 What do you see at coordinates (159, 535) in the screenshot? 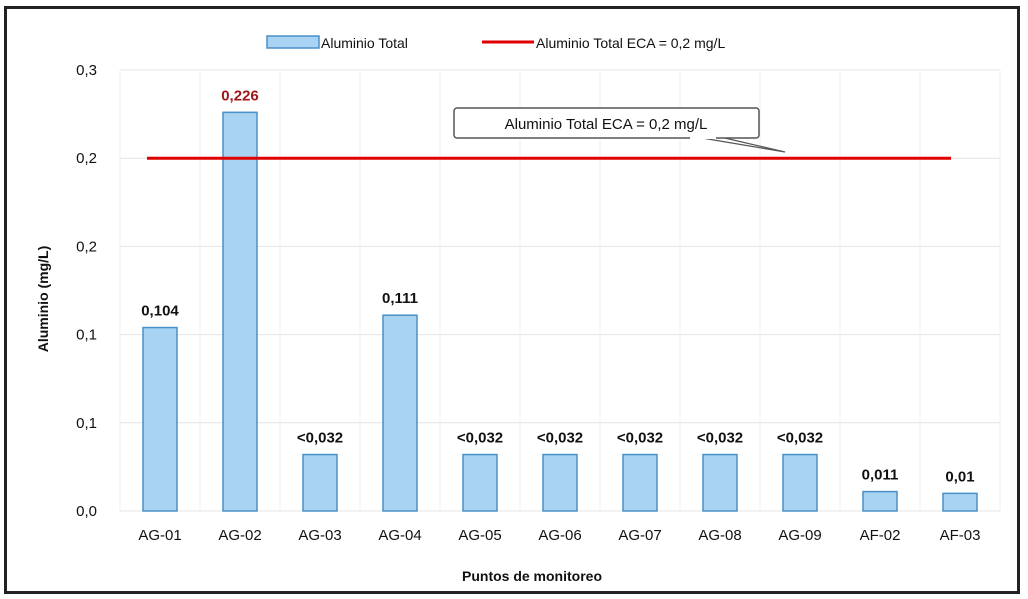
I see `x-tick-label: AG-01` at bounding box center [159, 535].